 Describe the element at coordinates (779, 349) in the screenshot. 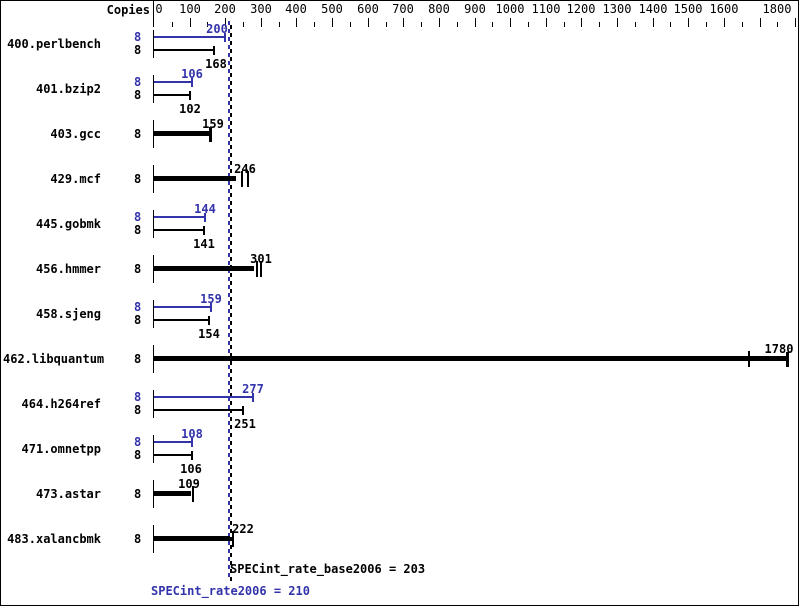

I see `result-value-label: 1780` at that location.